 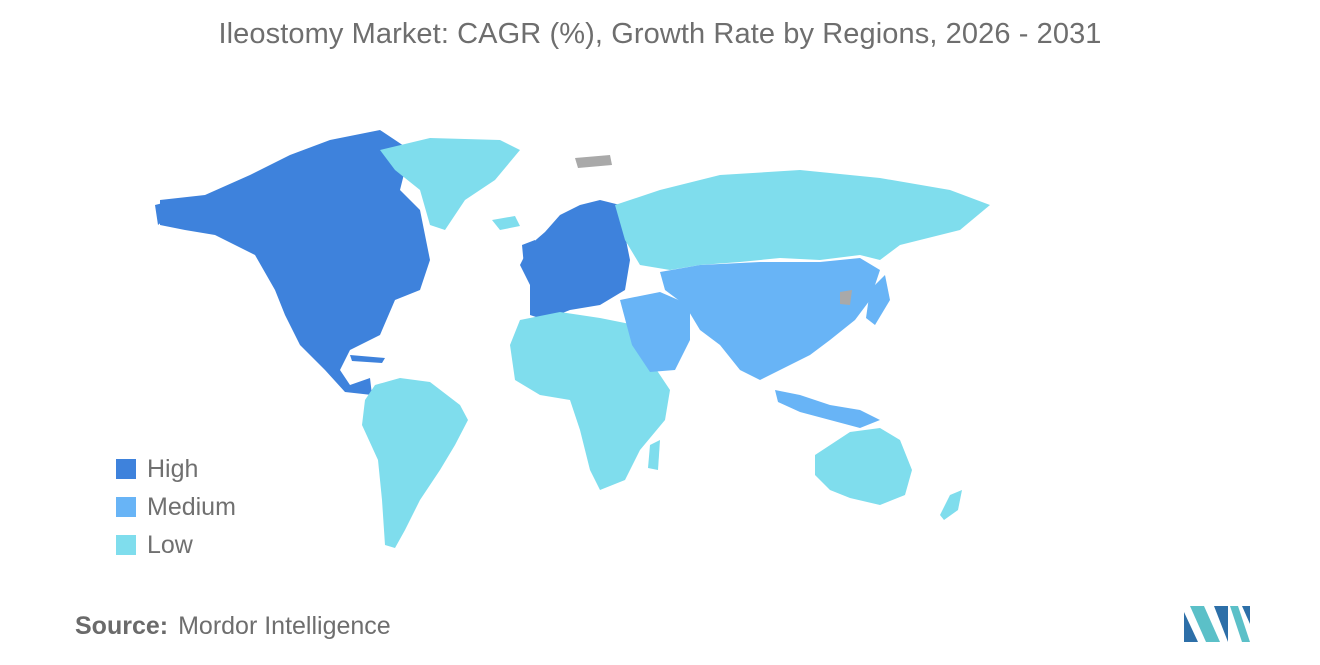 I want to click on region-africa, so click(x=590, y=401).